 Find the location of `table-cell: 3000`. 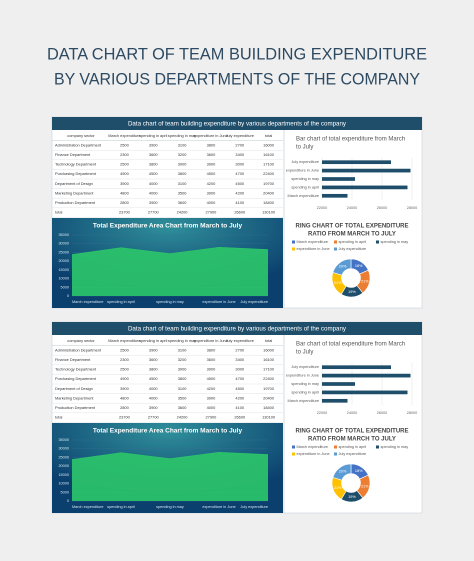

table-cell: 3000 is located at coordinates (239, 369).